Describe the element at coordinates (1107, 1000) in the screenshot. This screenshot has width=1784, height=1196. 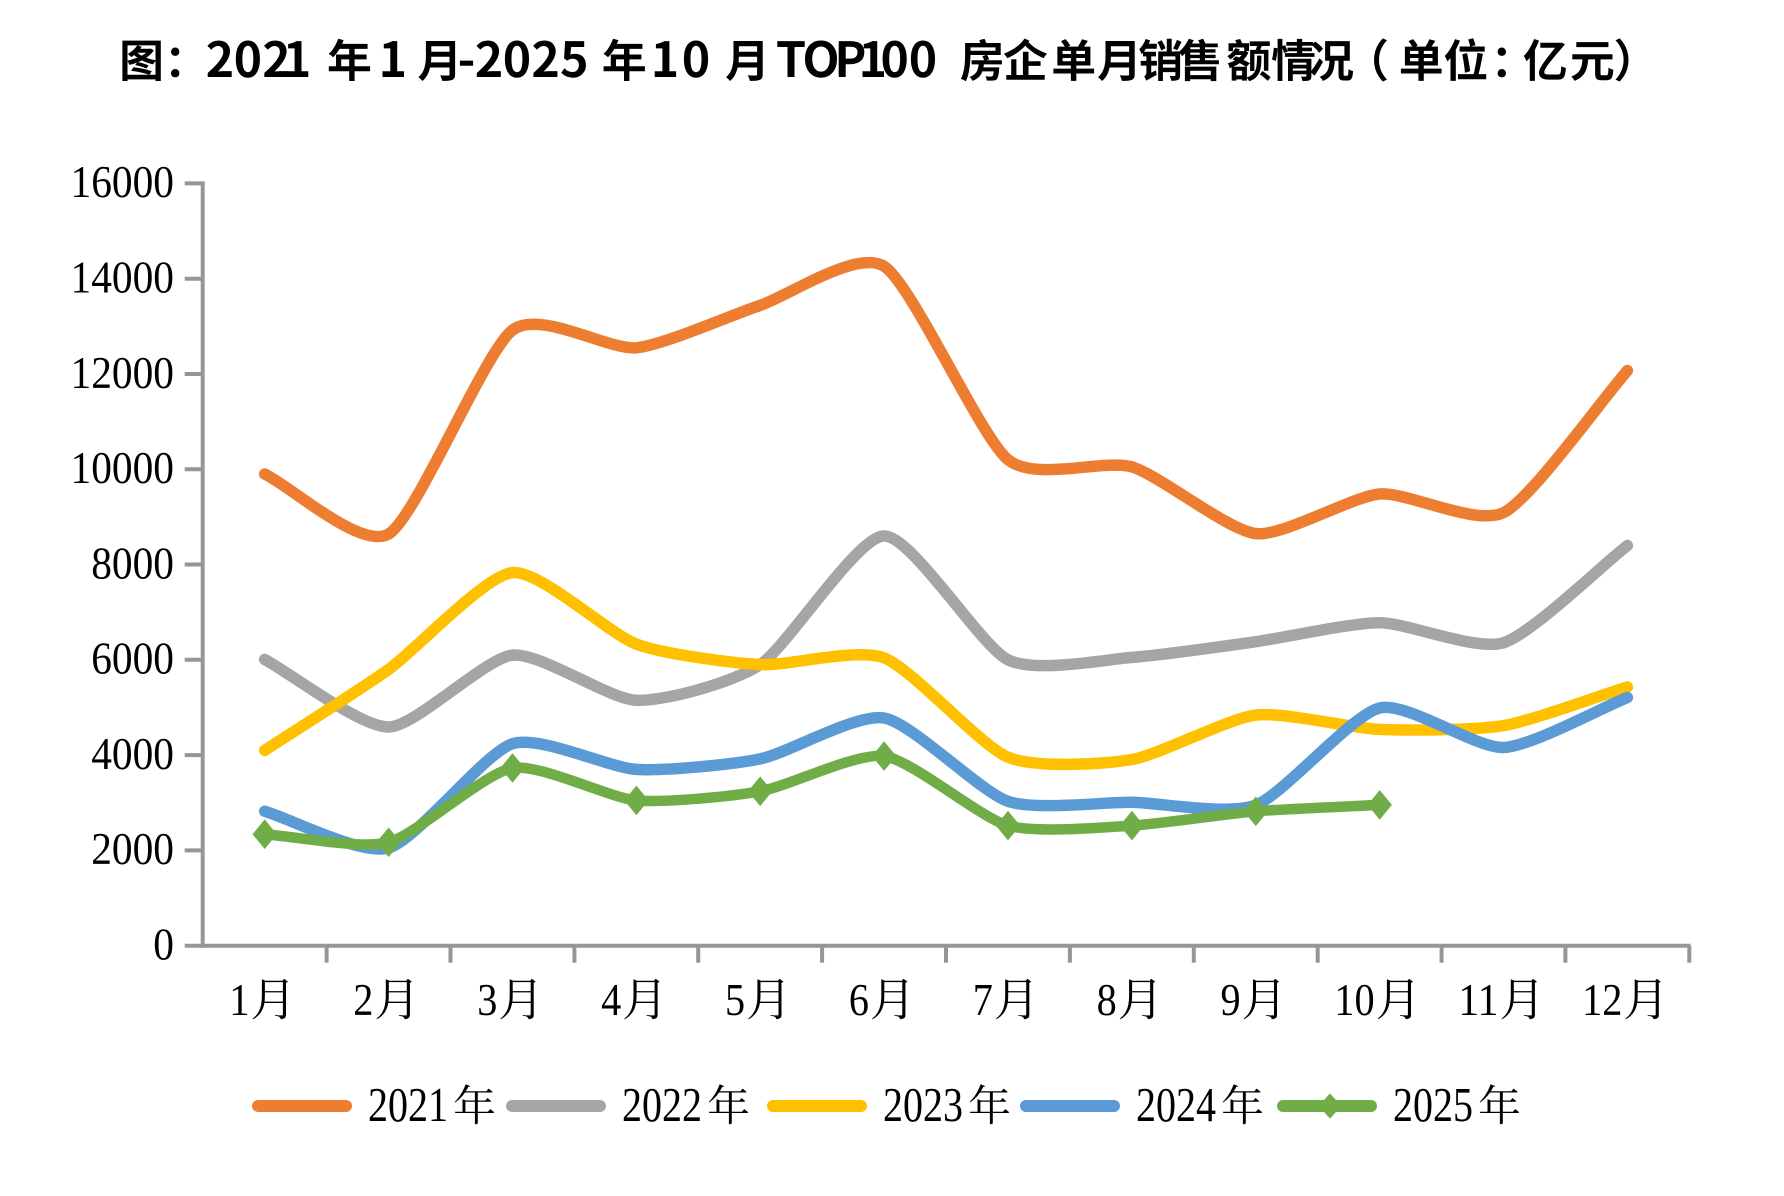
I see `svg-text: 8` at that location.